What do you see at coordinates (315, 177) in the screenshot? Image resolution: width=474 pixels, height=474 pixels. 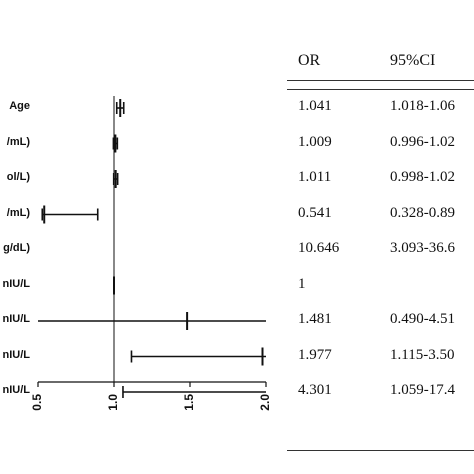 I see `or-value: 1.011` at bounding box center [315, 177].